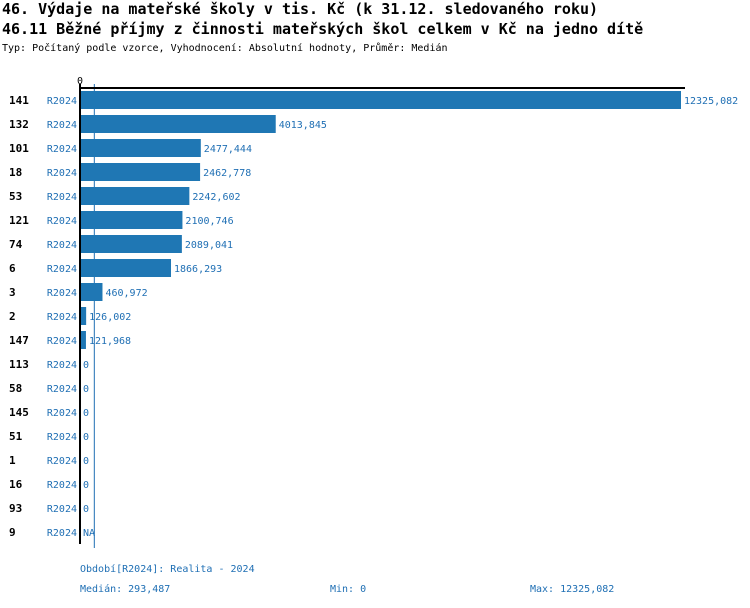  What do you see at coordinates (89, 533) in the screenshot?
I see `value-label: NA` at bounding box center [89, 533].